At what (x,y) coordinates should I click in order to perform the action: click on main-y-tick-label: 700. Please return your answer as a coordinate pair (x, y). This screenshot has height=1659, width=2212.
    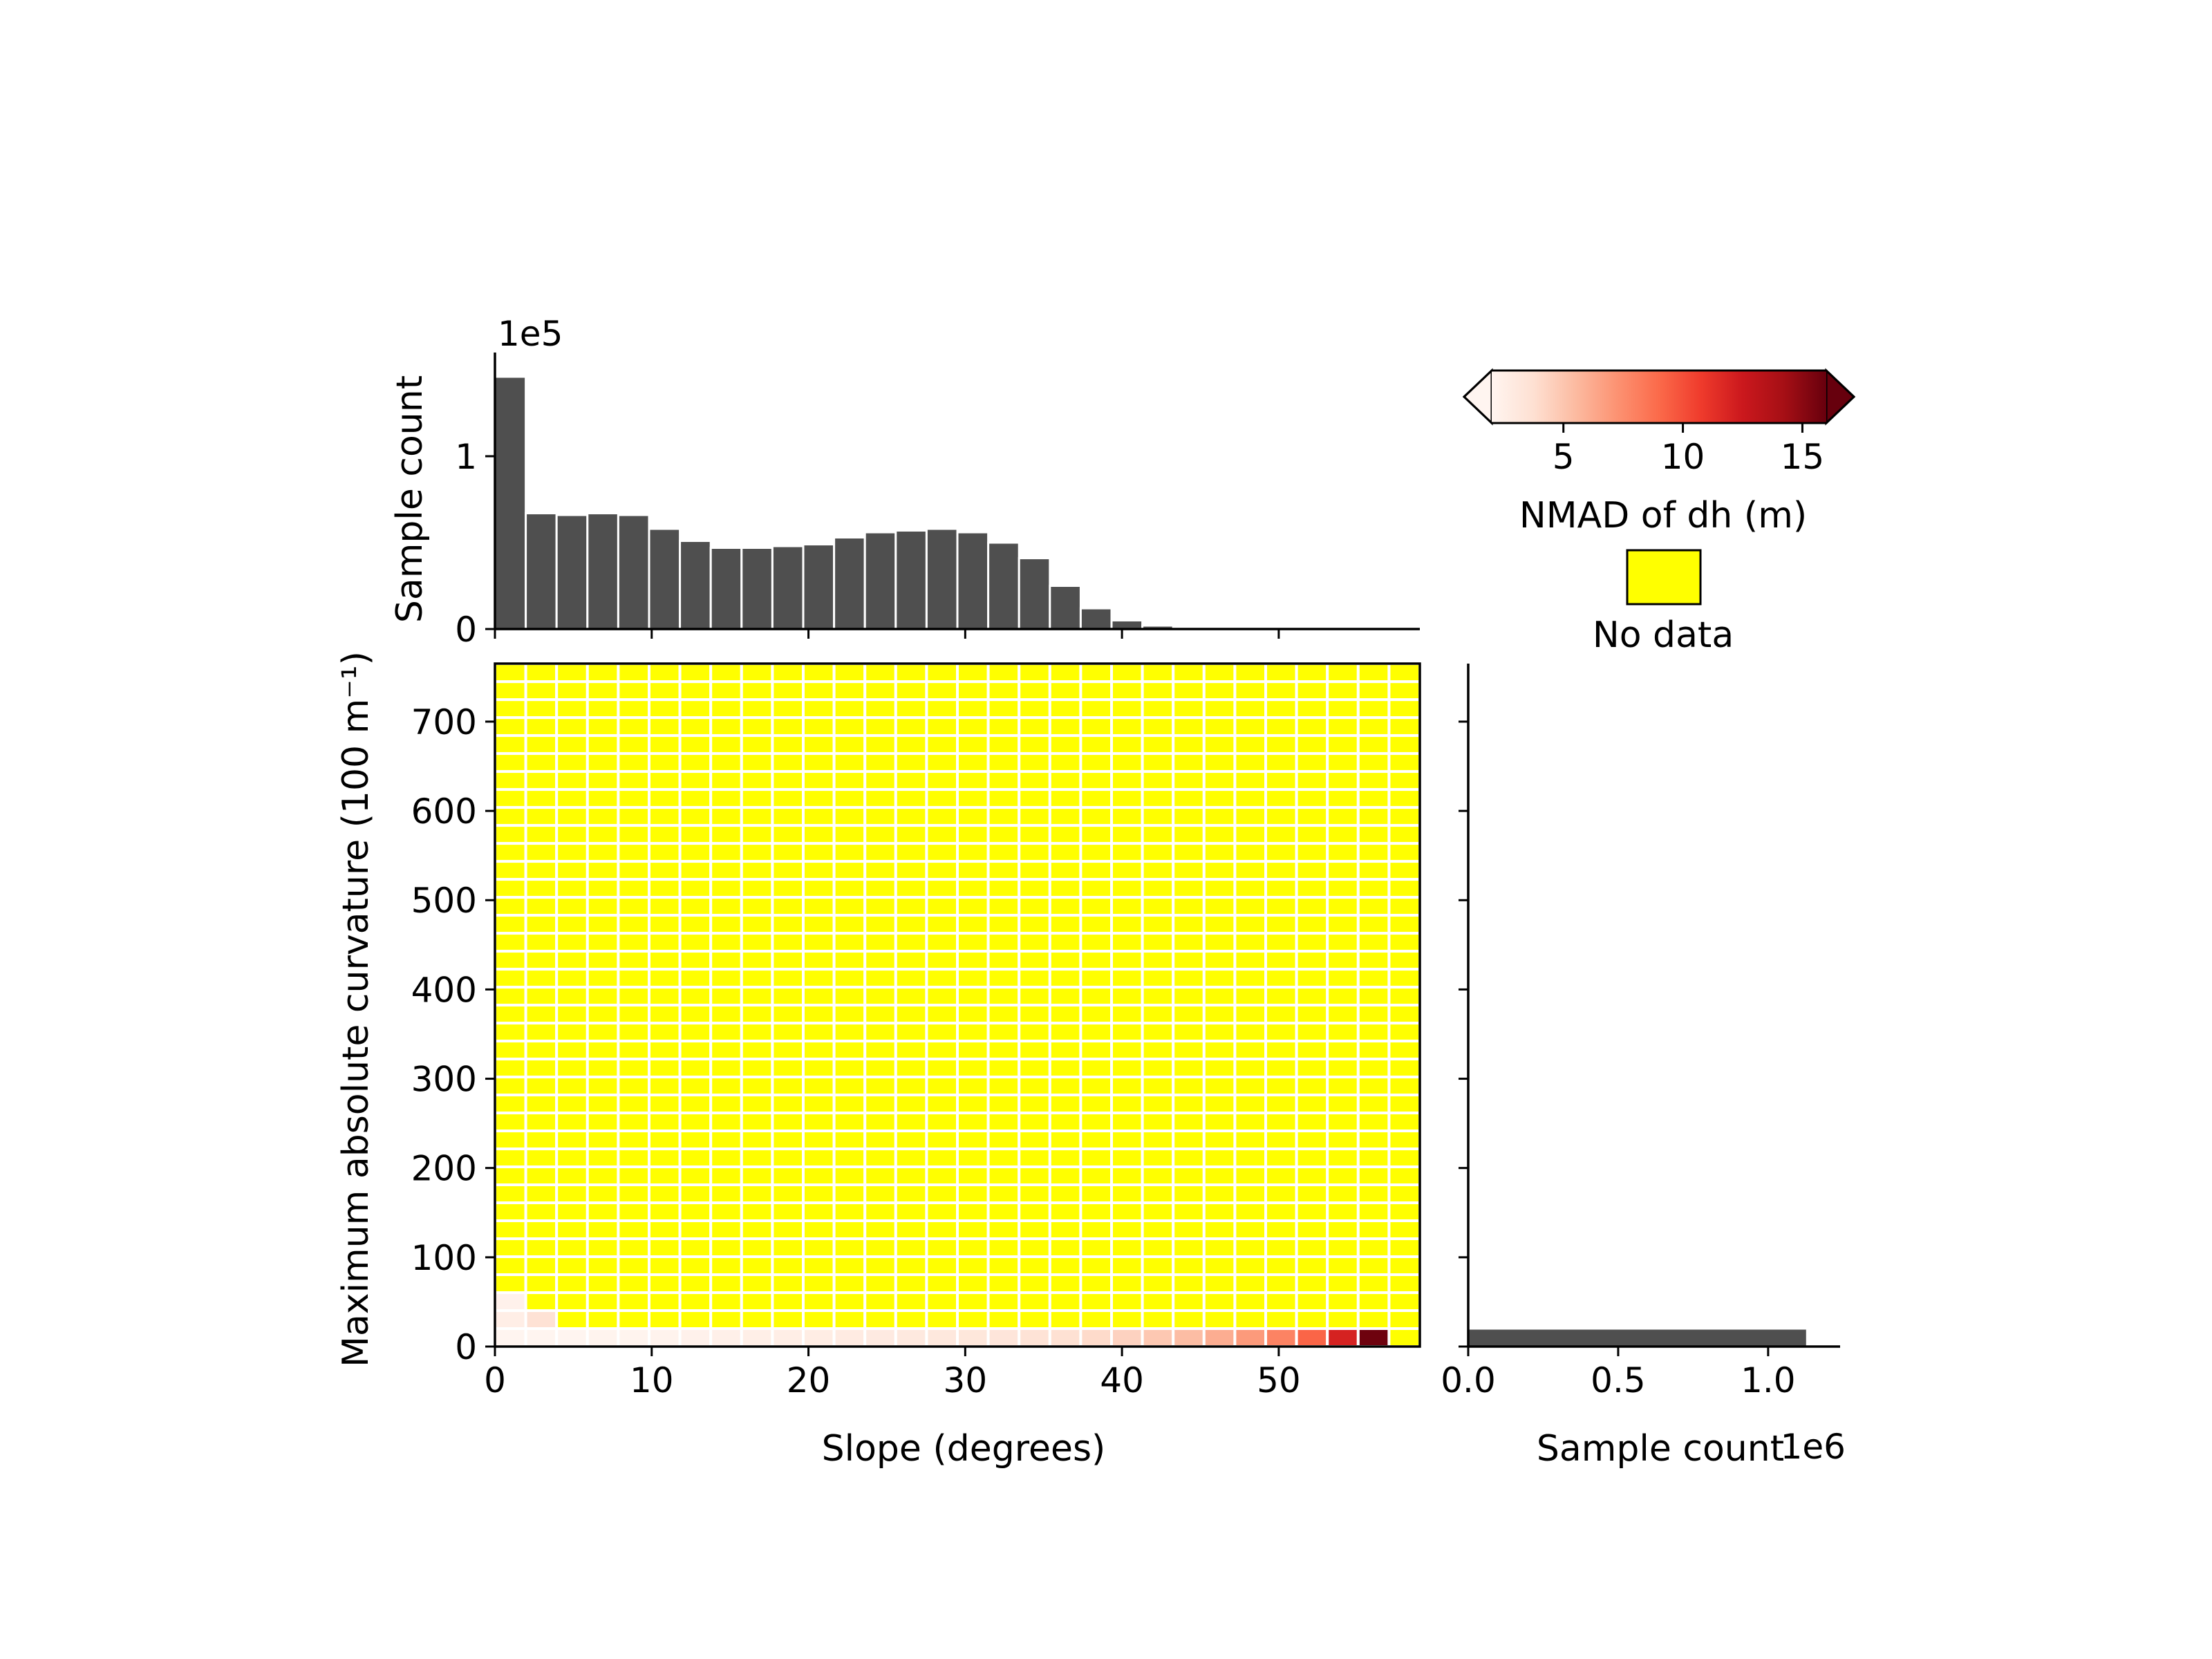
    Looking at the image, I should click on (444, 722).